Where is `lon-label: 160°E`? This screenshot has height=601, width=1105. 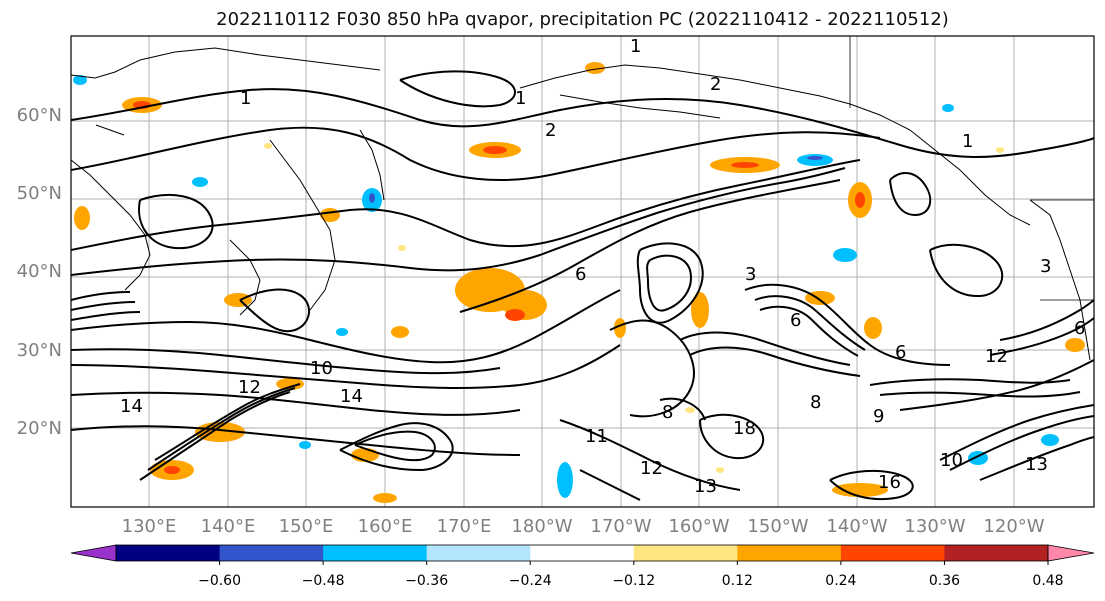 lon-label: 160°E is located at coordinates (385, 526).